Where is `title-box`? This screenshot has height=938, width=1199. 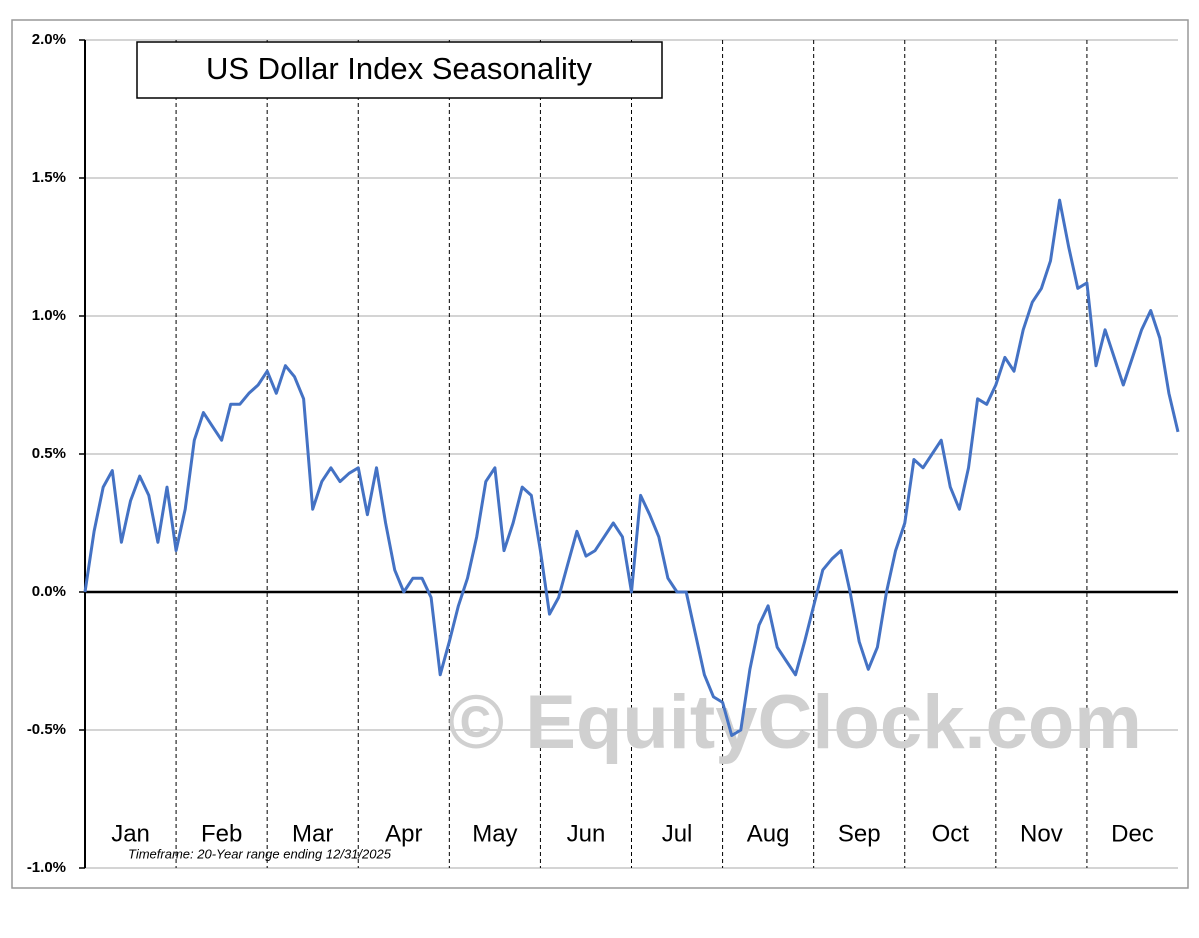 title-box is located at coordinates (399, 70).